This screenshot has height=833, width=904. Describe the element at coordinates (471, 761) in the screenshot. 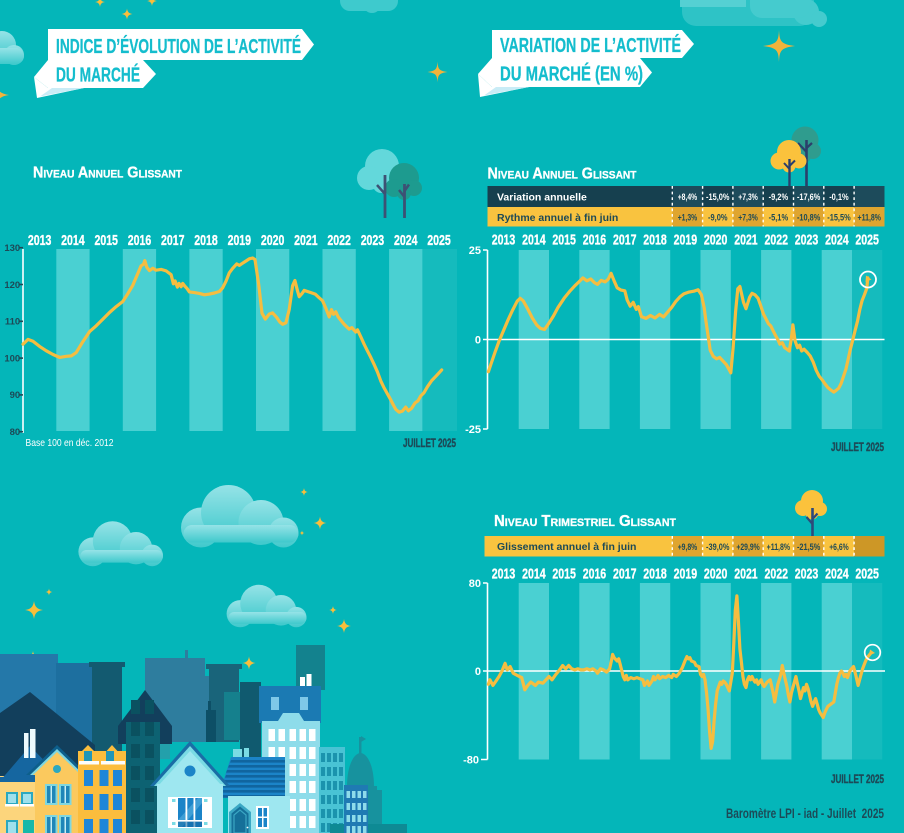

I see `svg-text: -80` at that location.